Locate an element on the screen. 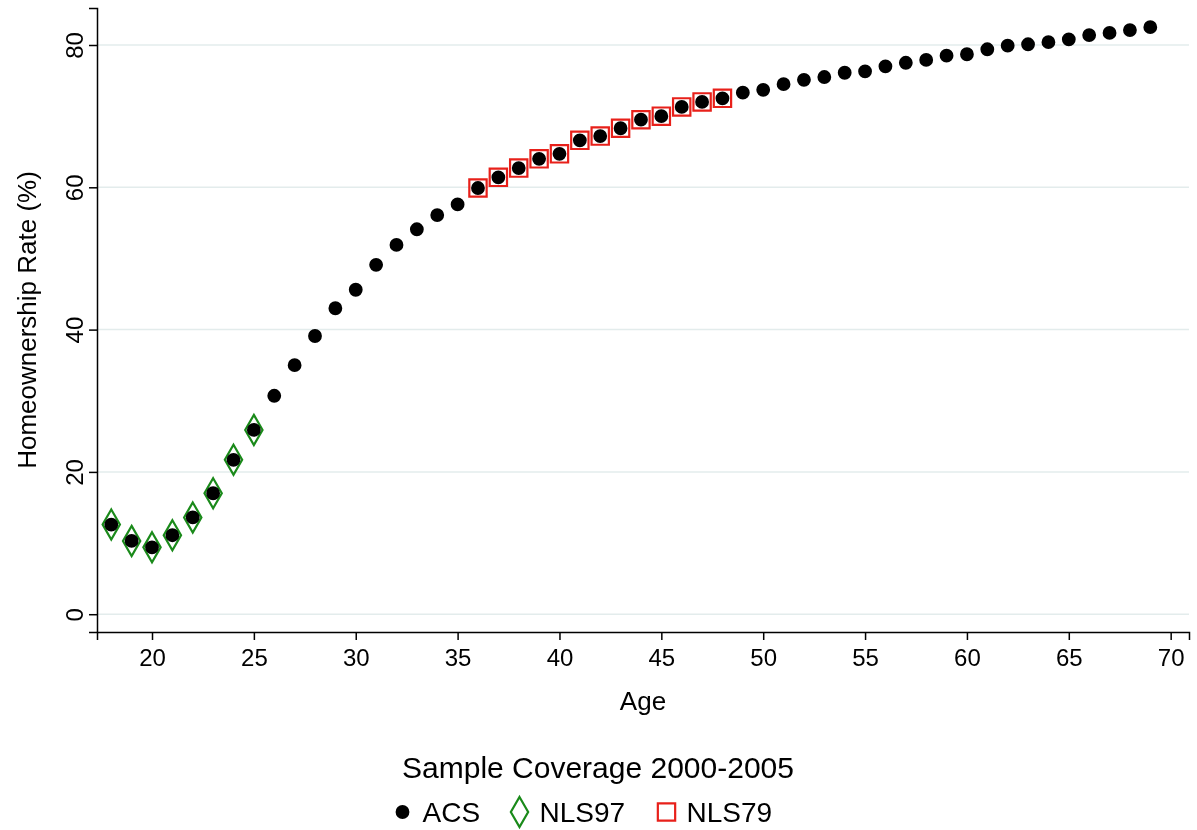 Image resolution: width=1197 pixels, height=830 pixels. y-tick-label: 40 is located at coordinates (74, 330).